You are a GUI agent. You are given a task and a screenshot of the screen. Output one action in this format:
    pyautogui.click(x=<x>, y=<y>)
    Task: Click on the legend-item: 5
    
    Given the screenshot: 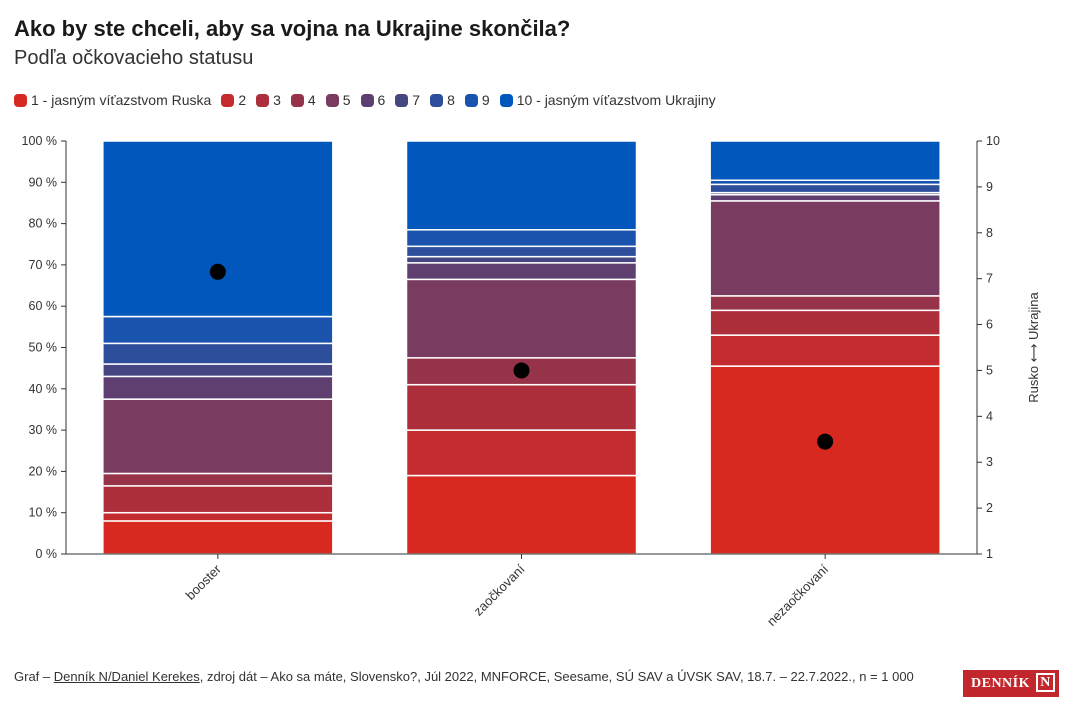 What is the action you would take?
    pyautogui.click(x=338, y=100)
    